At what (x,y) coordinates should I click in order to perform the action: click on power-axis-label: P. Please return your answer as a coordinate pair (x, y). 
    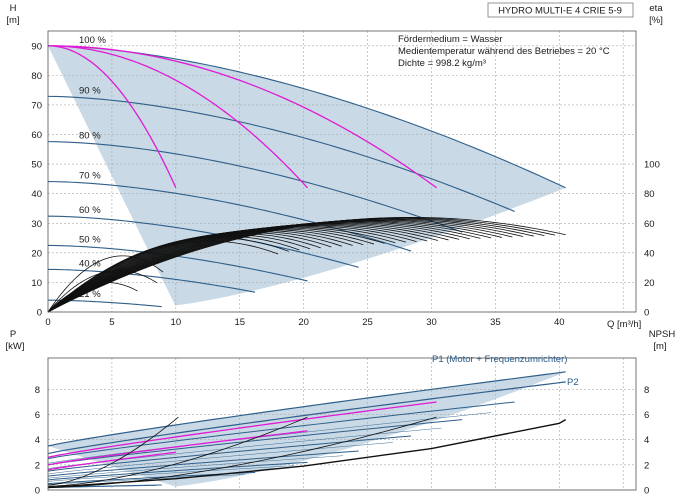
    Looking at the image, I should click on (13, 334).